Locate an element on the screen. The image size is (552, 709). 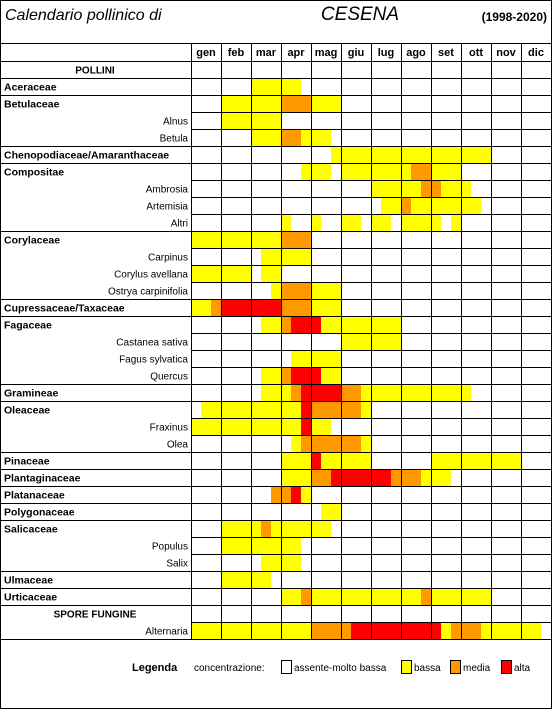
row-label-populus: Populus is located at coordinates (170, 547).